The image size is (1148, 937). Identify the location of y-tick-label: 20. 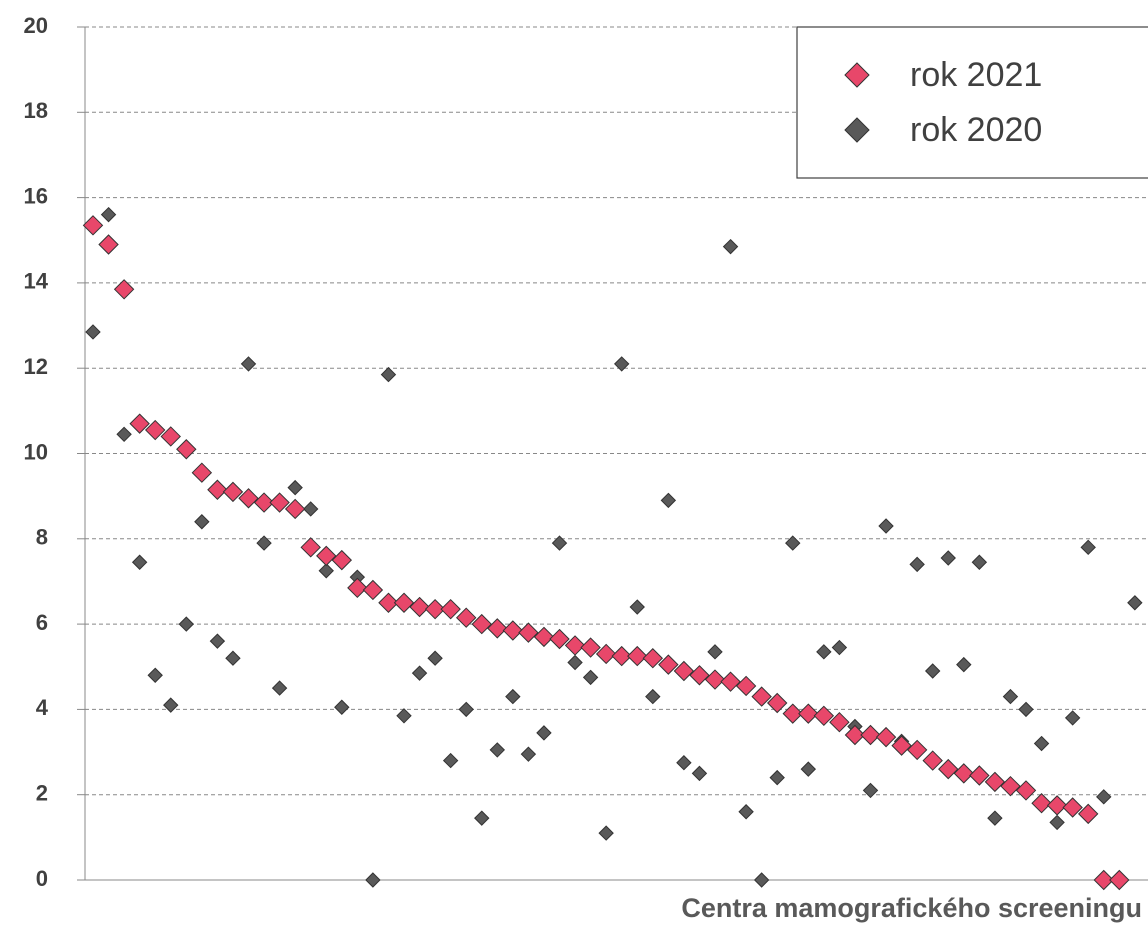
(36, 25).